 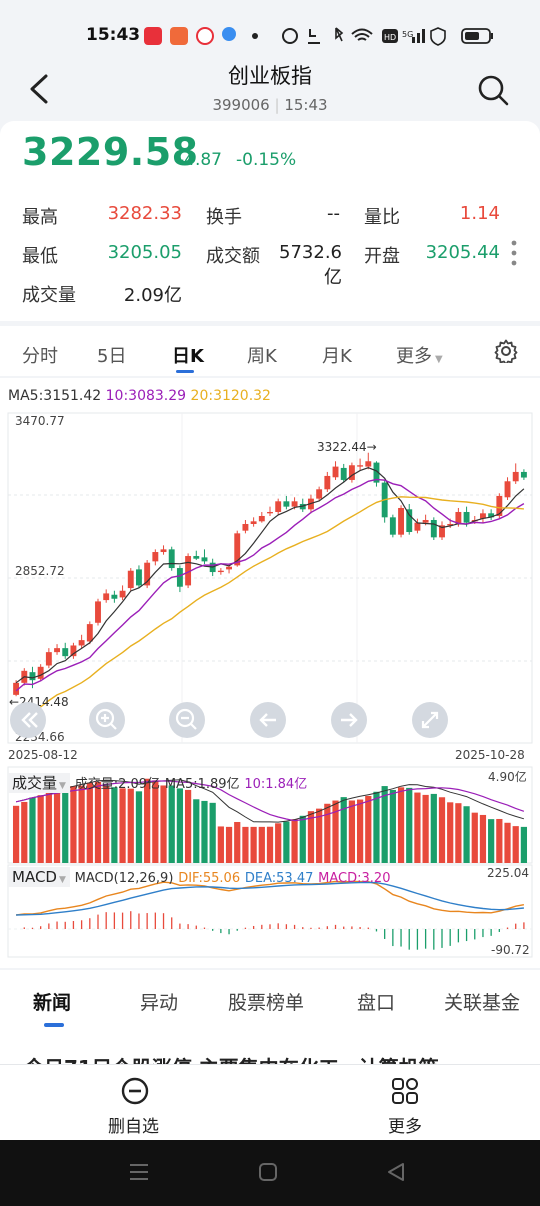 I want to click on arrow-left-button, so click(x=268, y=720).